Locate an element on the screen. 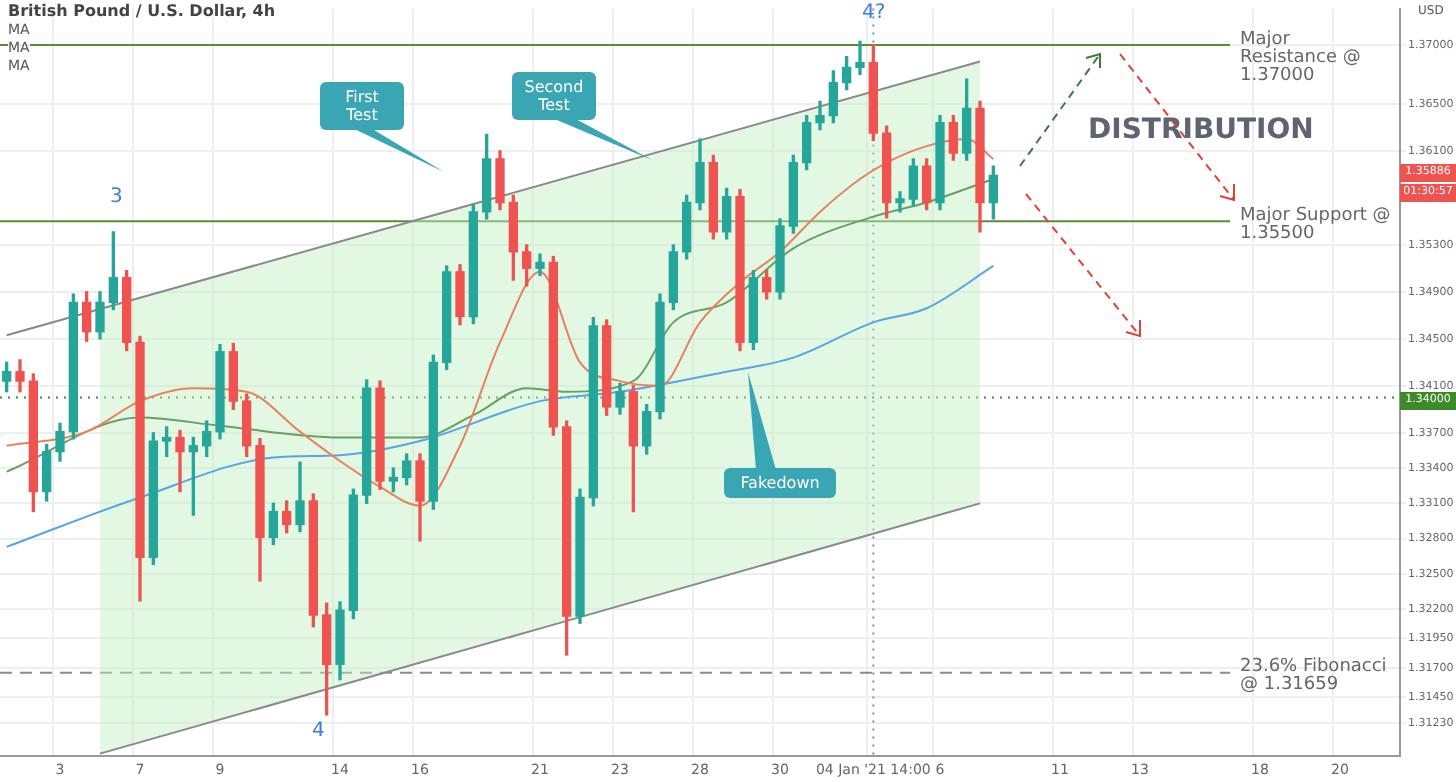 This screenshot has width=1456, height=782. annotation: 4 is located at coordinates (318, 731).